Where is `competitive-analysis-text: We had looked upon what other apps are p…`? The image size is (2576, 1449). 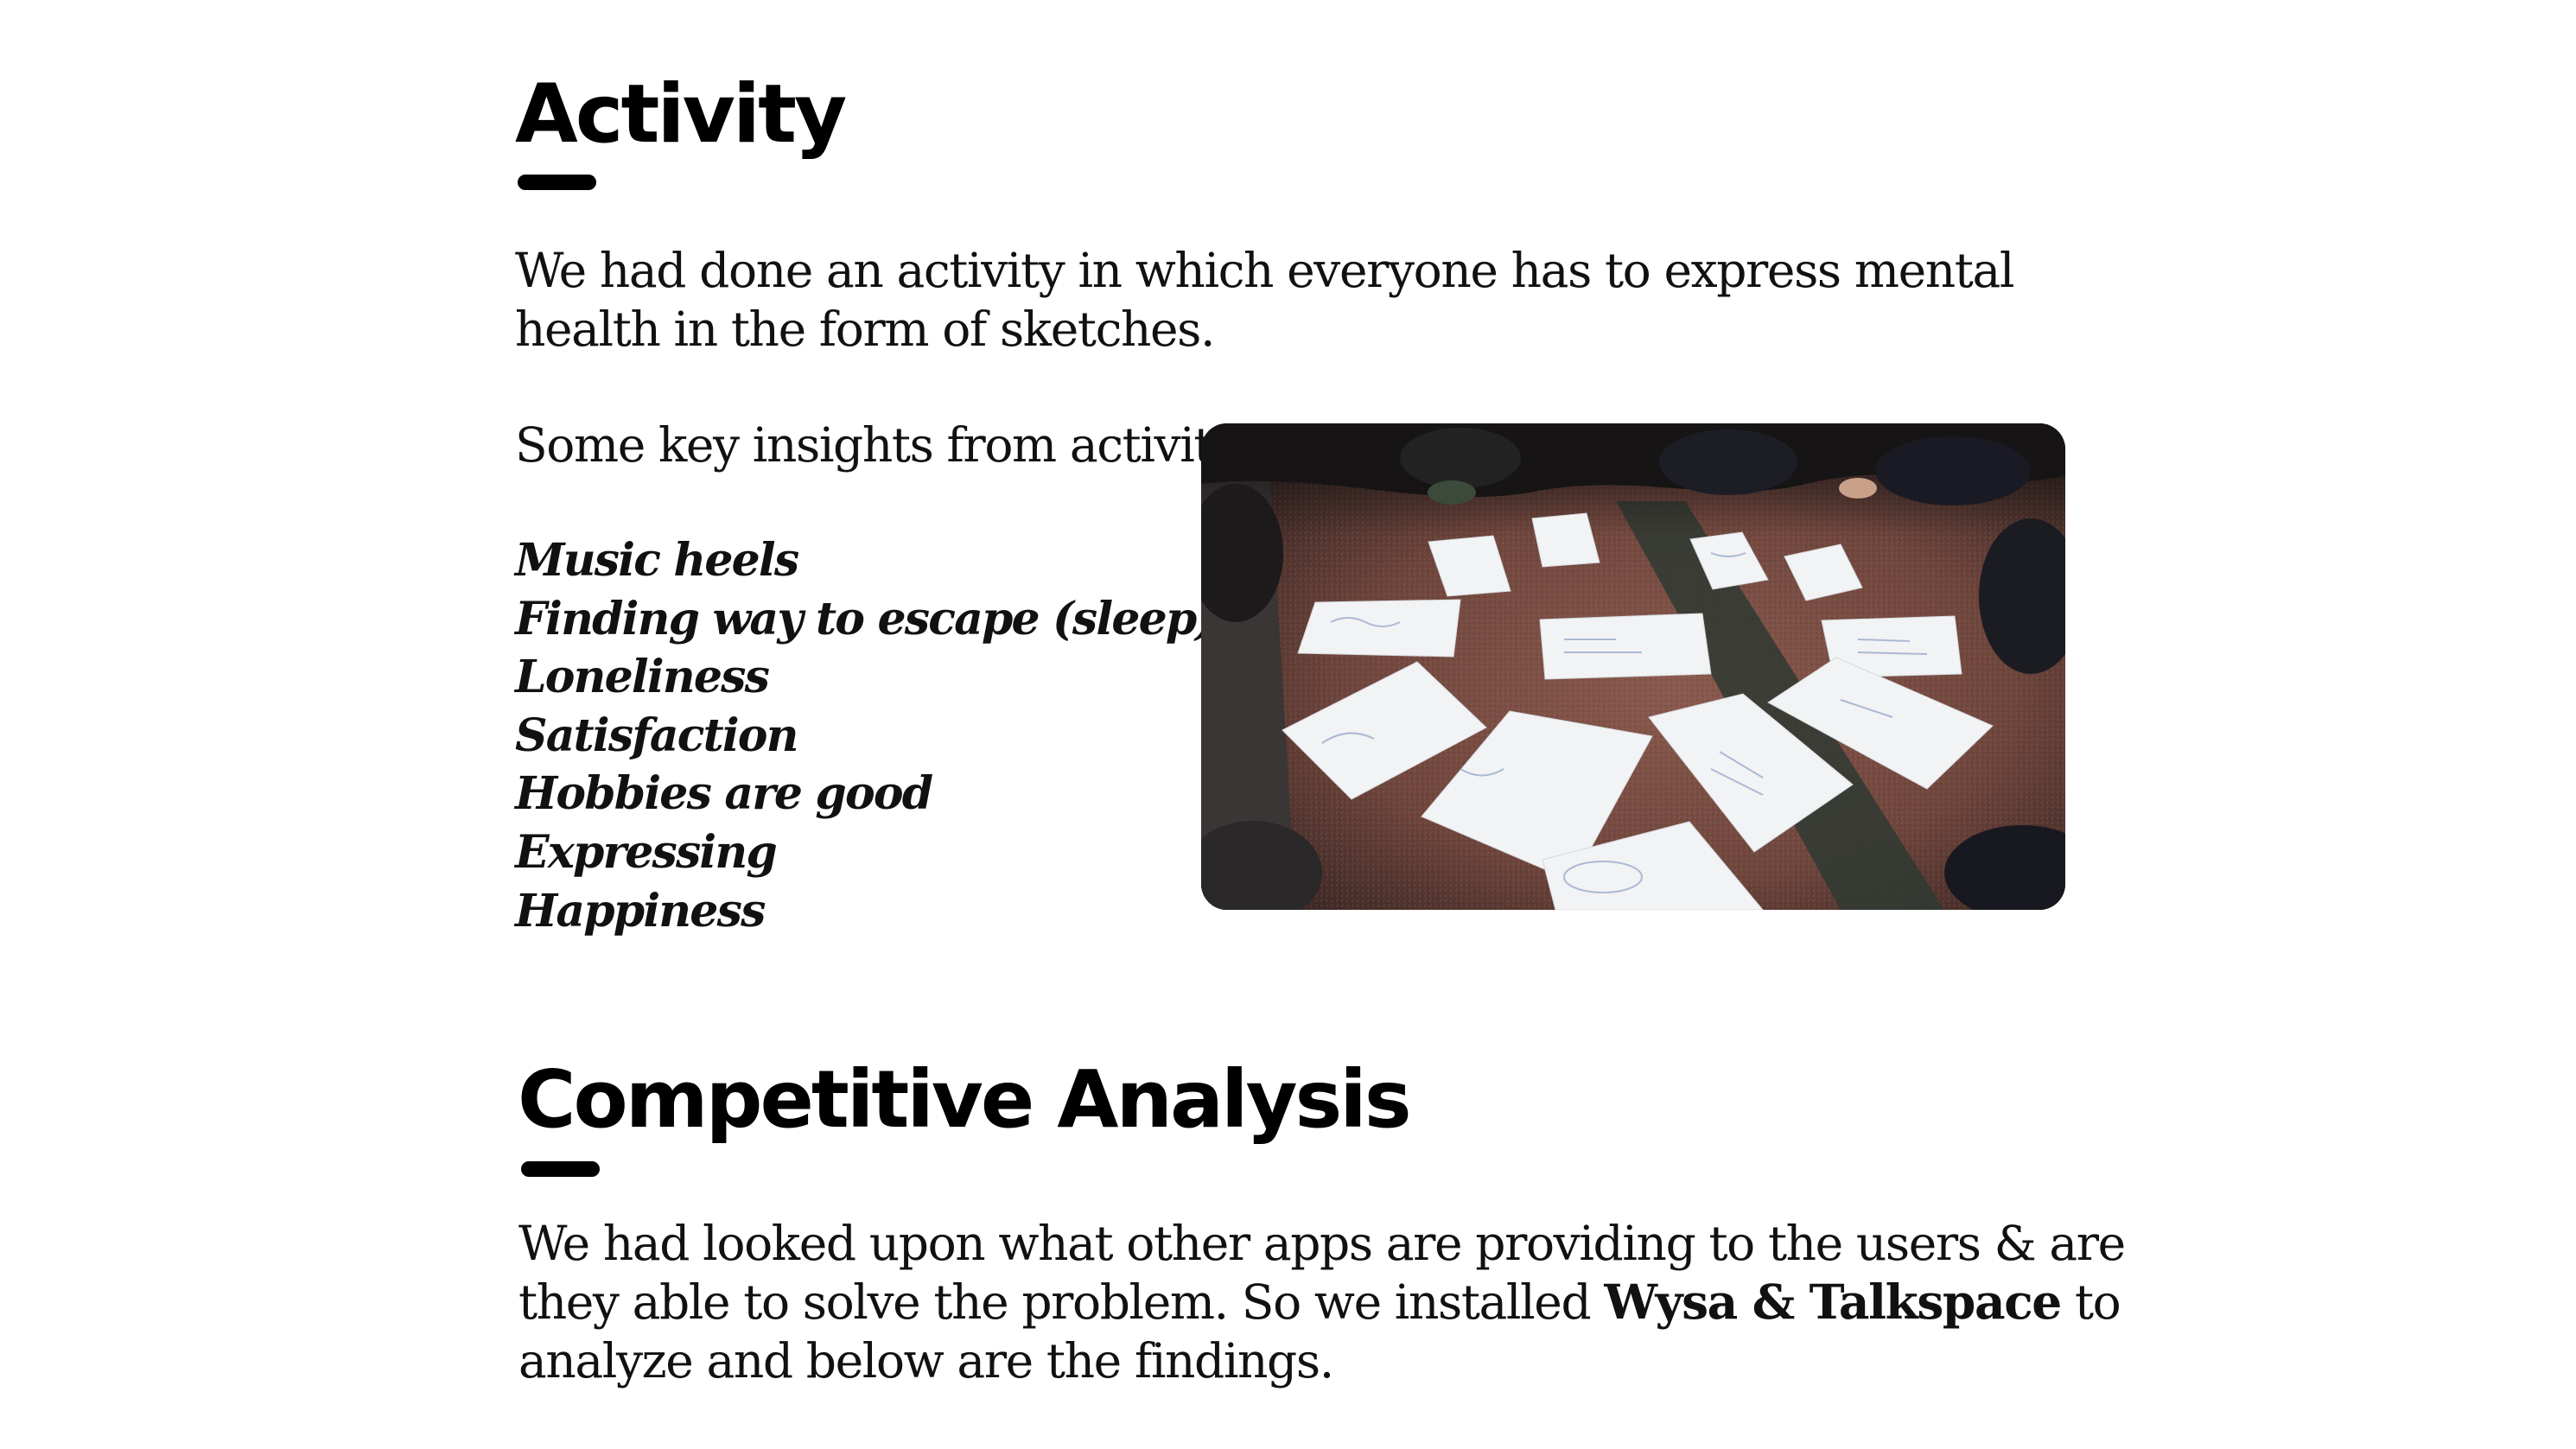 competitive-analysis-text: We had looked upon what other apps are p… is located at coordinates (1339, 1302).